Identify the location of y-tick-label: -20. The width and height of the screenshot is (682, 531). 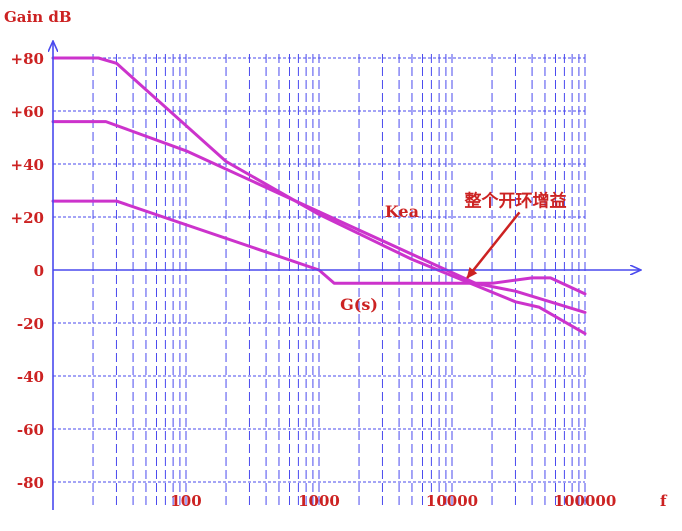
(30, 324).